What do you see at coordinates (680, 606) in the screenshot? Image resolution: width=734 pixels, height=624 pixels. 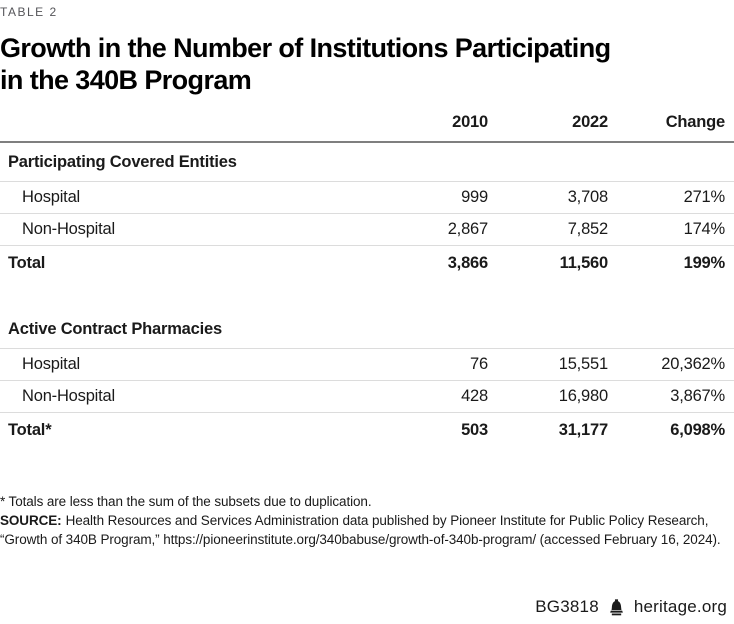 I see `site-name: heritage.org` at bounding box center [680, 606].